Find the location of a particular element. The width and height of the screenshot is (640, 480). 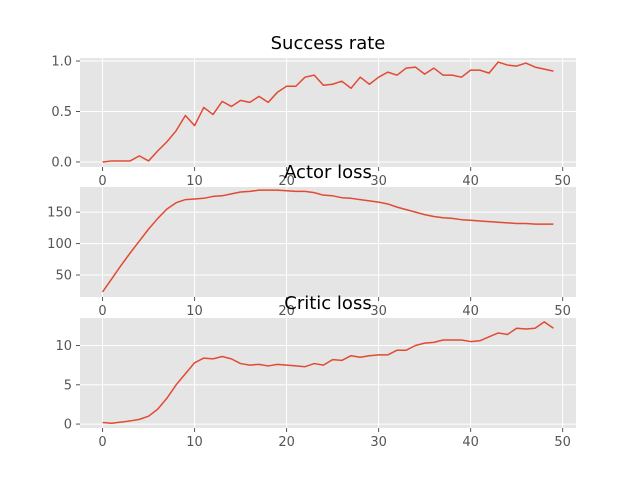

y-tick-label: 5 is located at coordinates (68, 385).